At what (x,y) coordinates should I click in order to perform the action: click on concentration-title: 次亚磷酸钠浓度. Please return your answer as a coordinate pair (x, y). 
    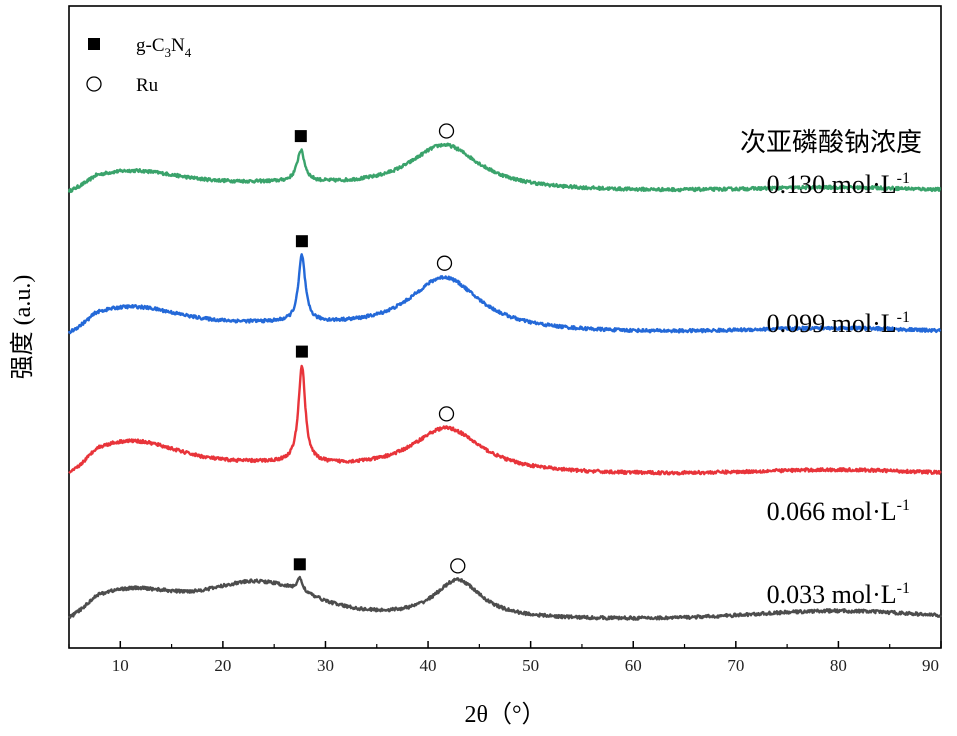
    Looking at the image, I should click on (831, 143).